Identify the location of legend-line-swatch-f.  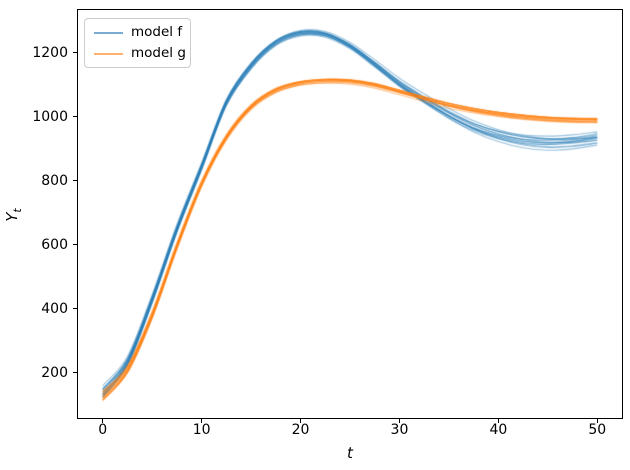
(108, 32).